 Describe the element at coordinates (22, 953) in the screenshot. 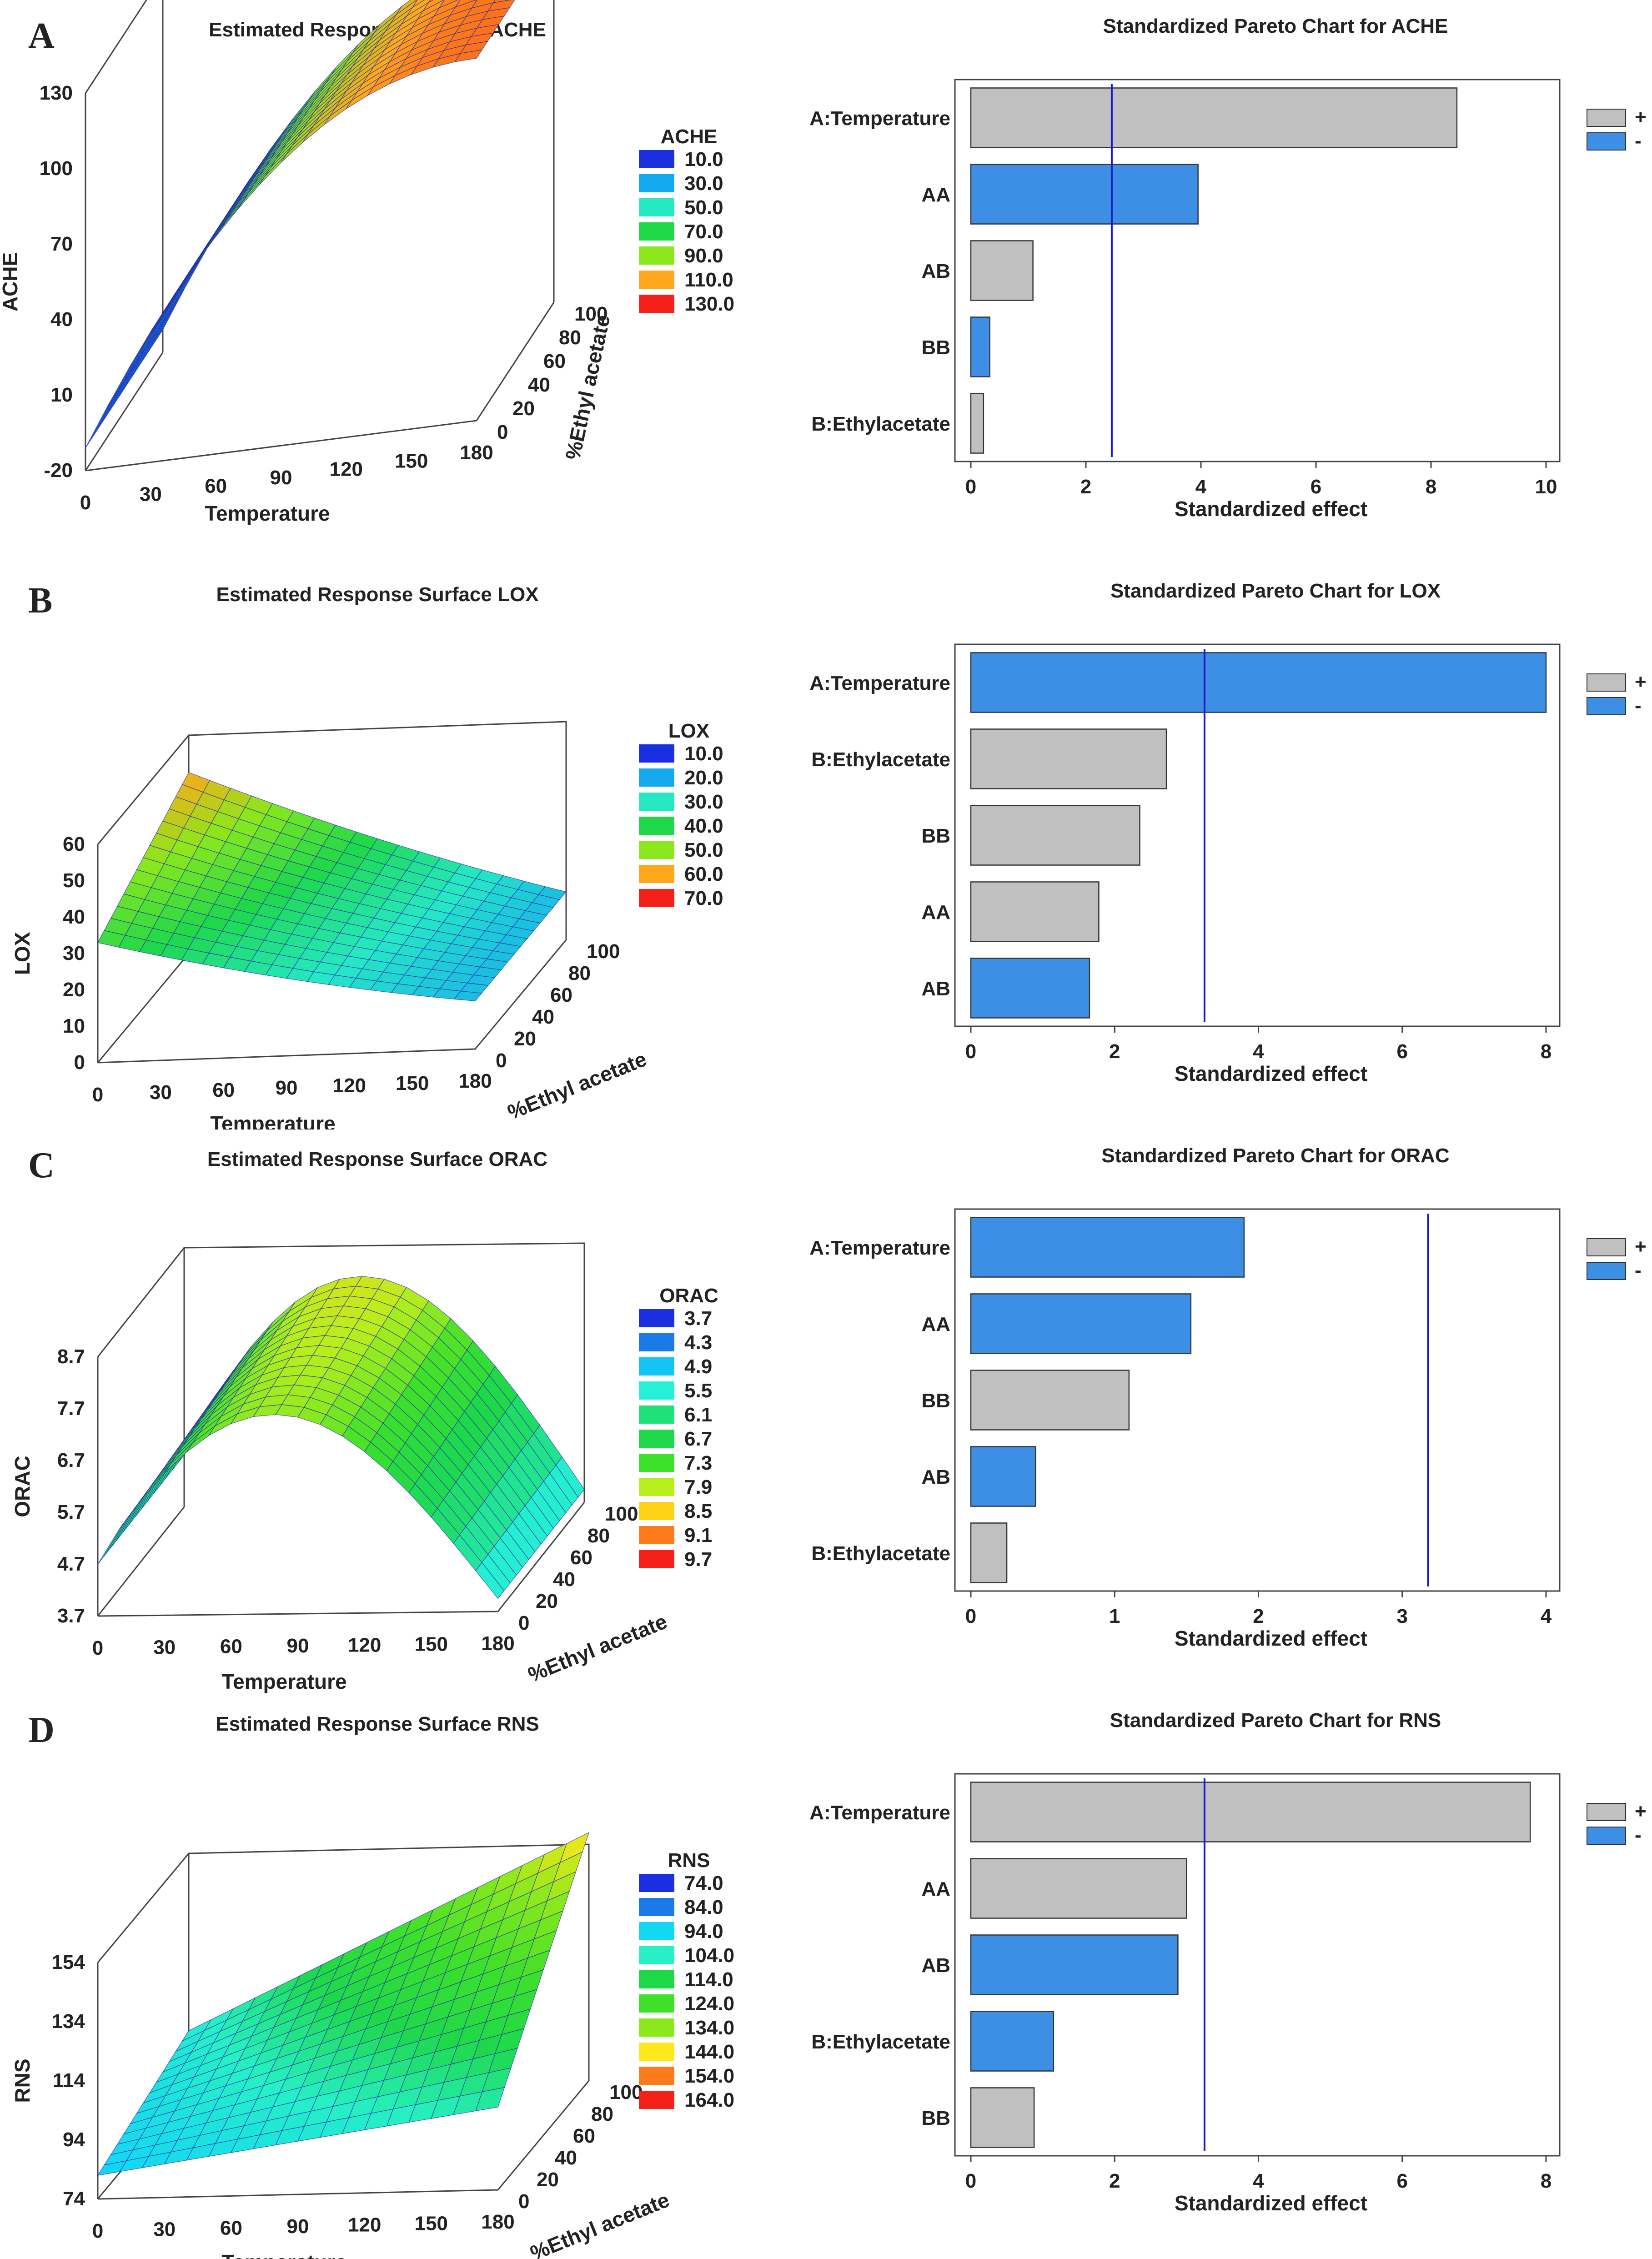

I see `z-axis-label: LOX` at that location.